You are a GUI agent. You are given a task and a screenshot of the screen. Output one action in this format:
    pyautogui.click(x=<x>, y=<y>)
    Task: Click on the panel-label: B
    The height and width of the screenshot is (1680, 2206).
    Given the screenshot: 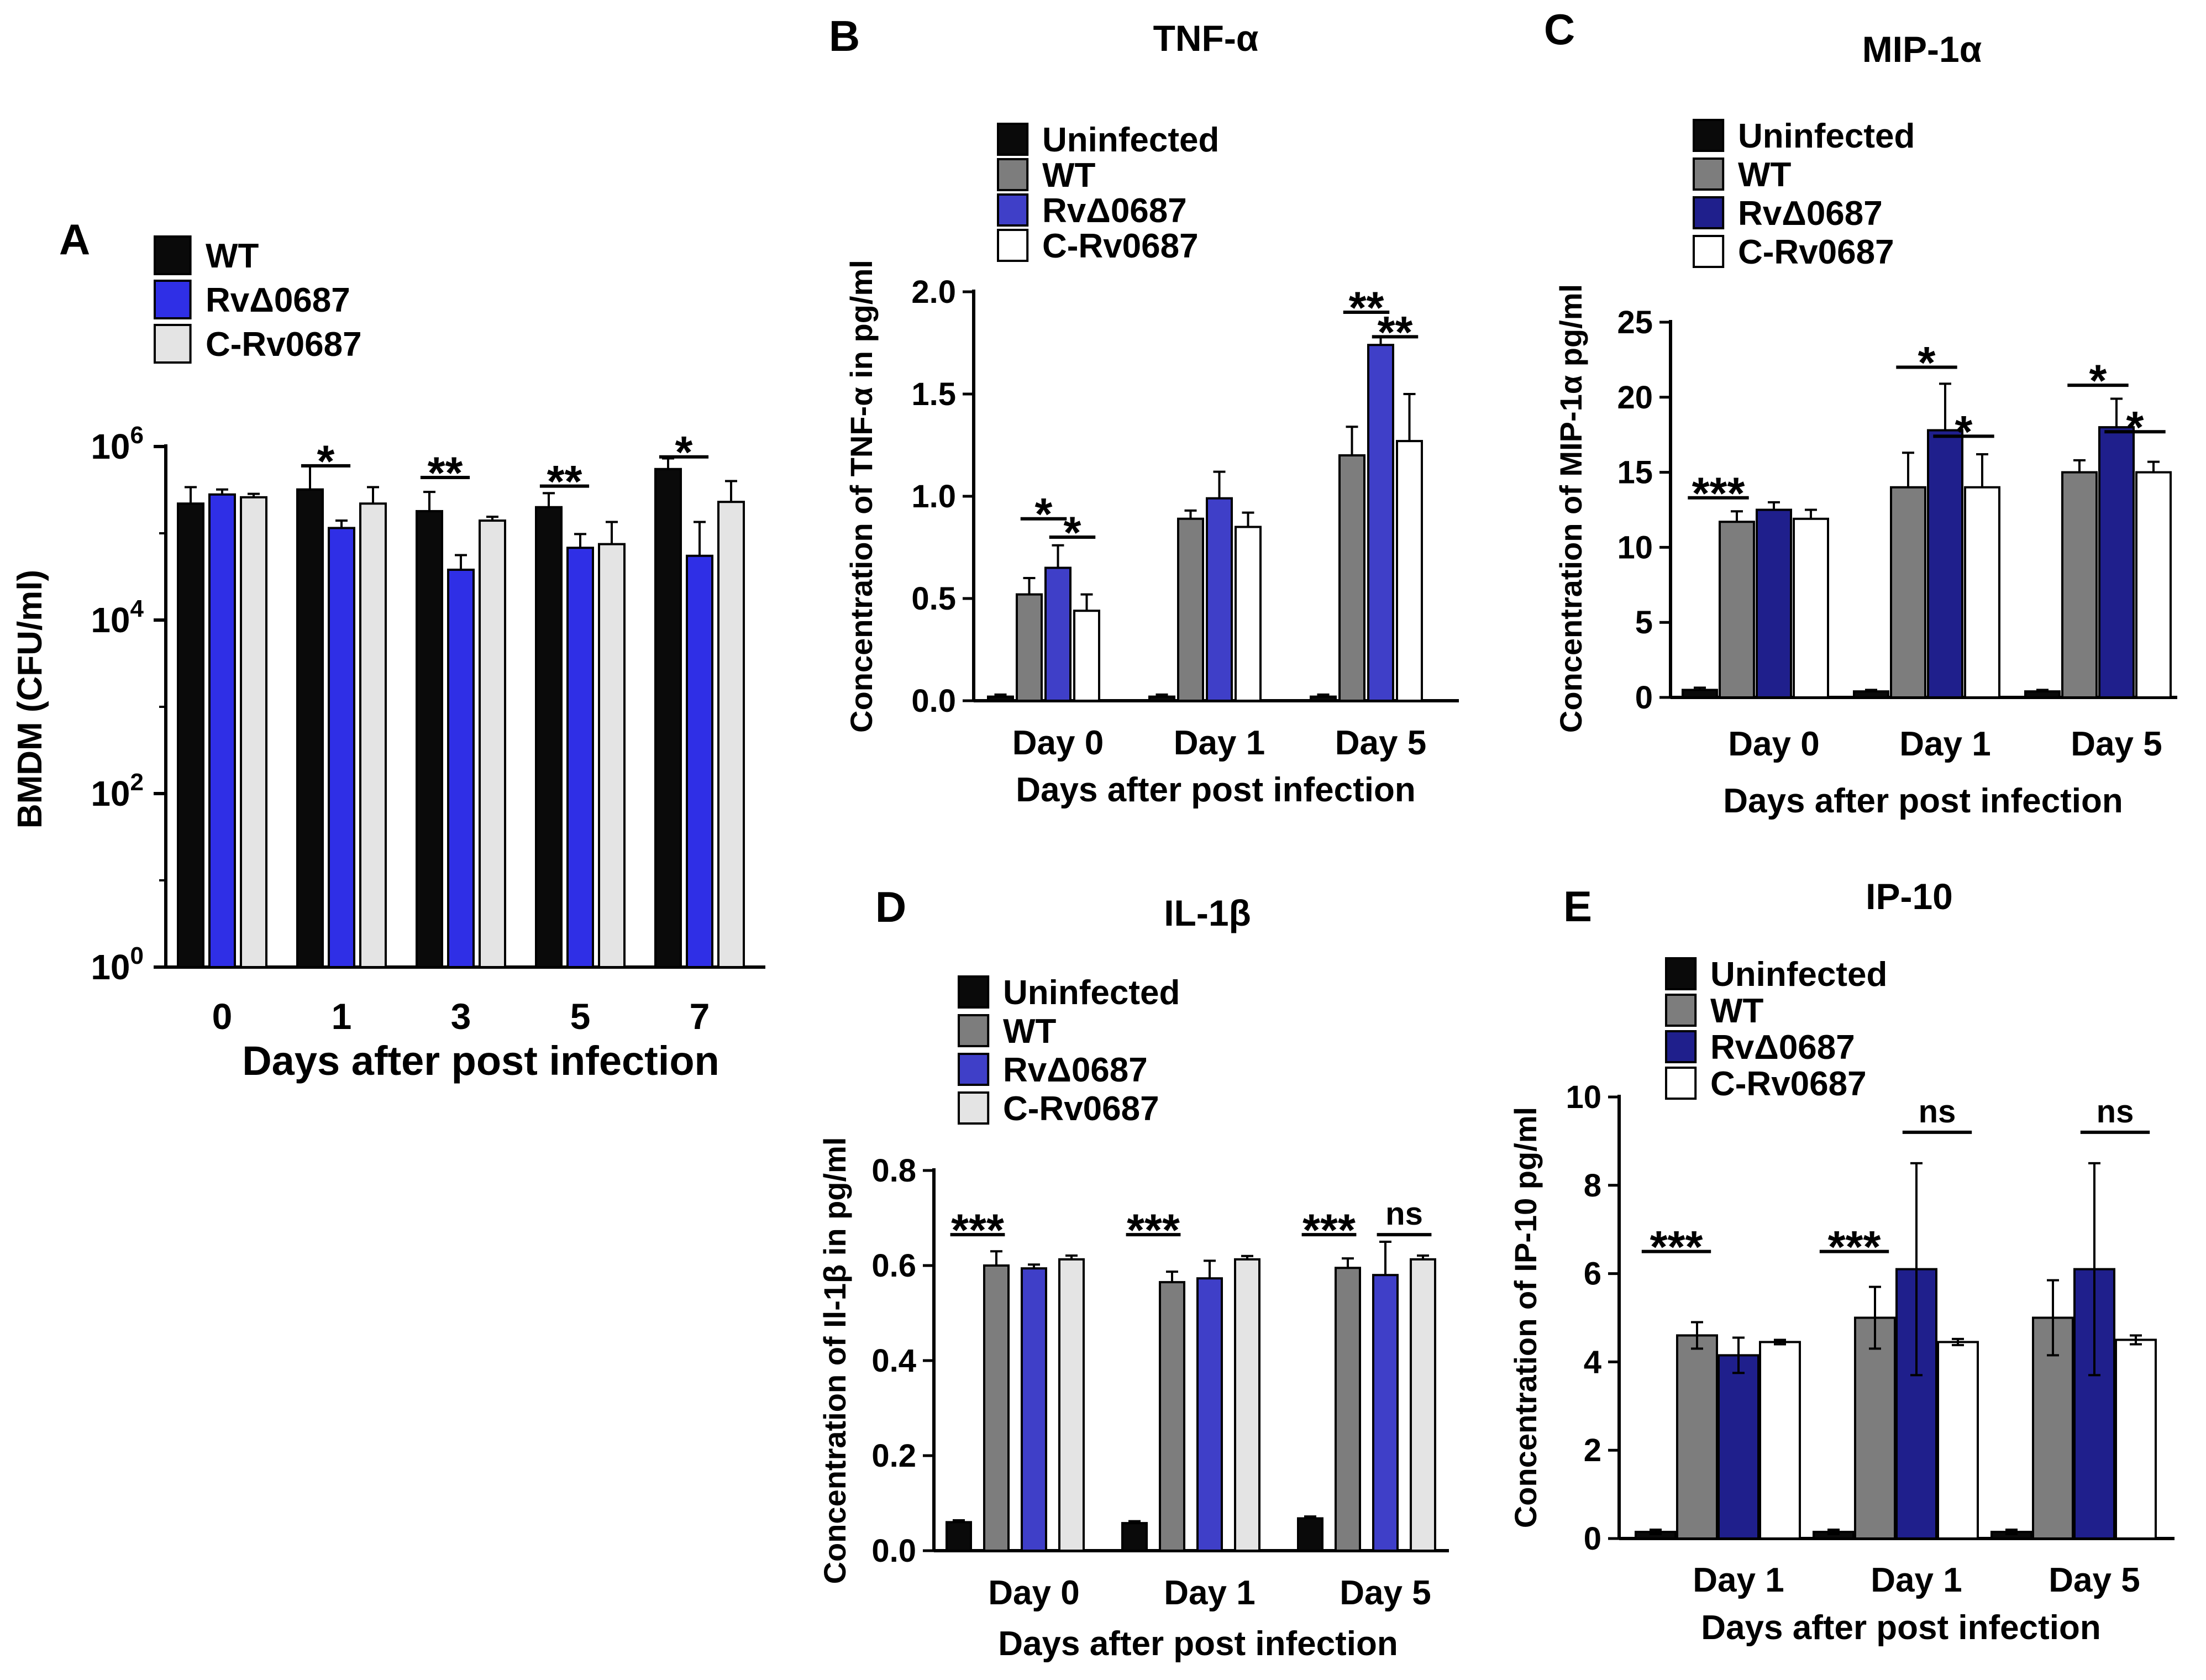 What is the action you would take?
    pyautogui.click(x=844, y=36)
    